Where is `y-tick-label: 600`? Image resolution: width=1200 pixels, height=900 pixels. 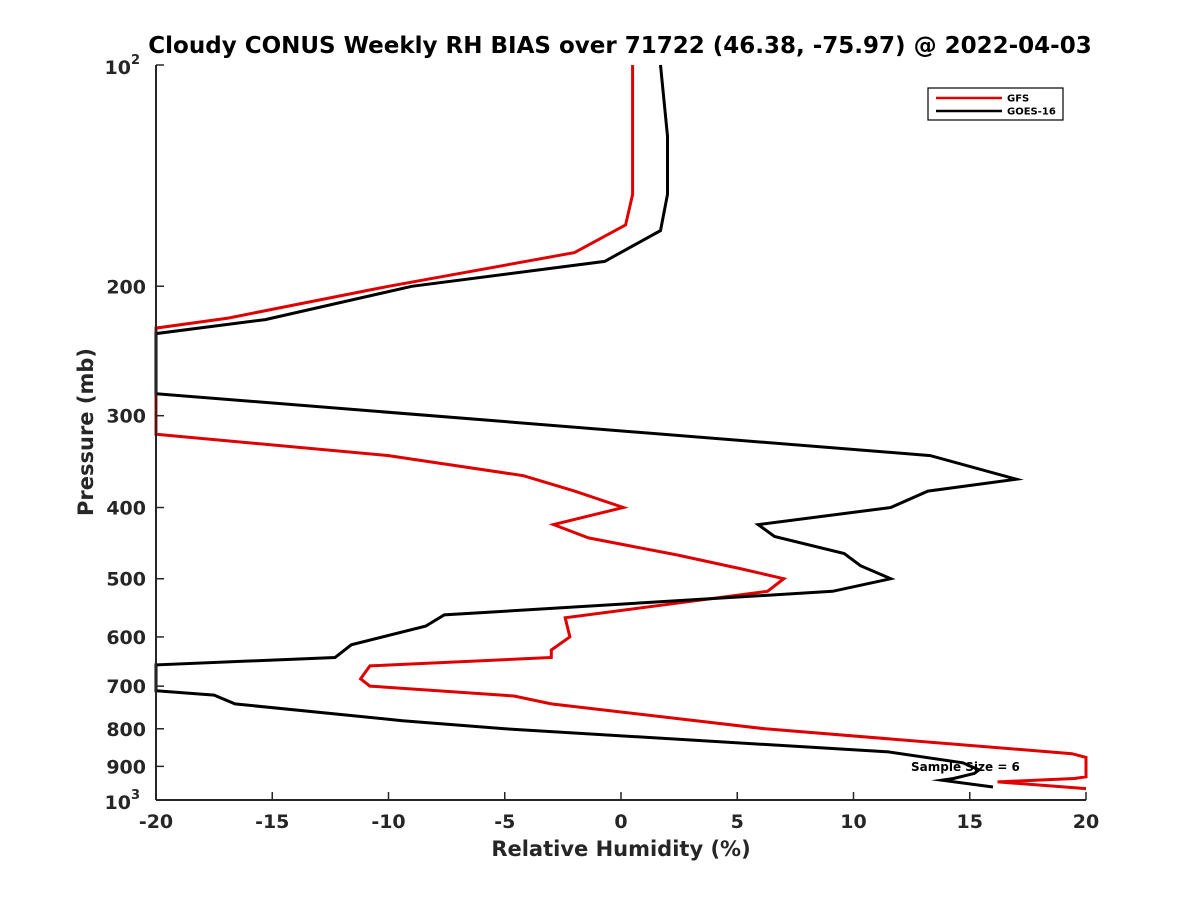 y-tick-label: 600 is located at coordinates (126, 638).